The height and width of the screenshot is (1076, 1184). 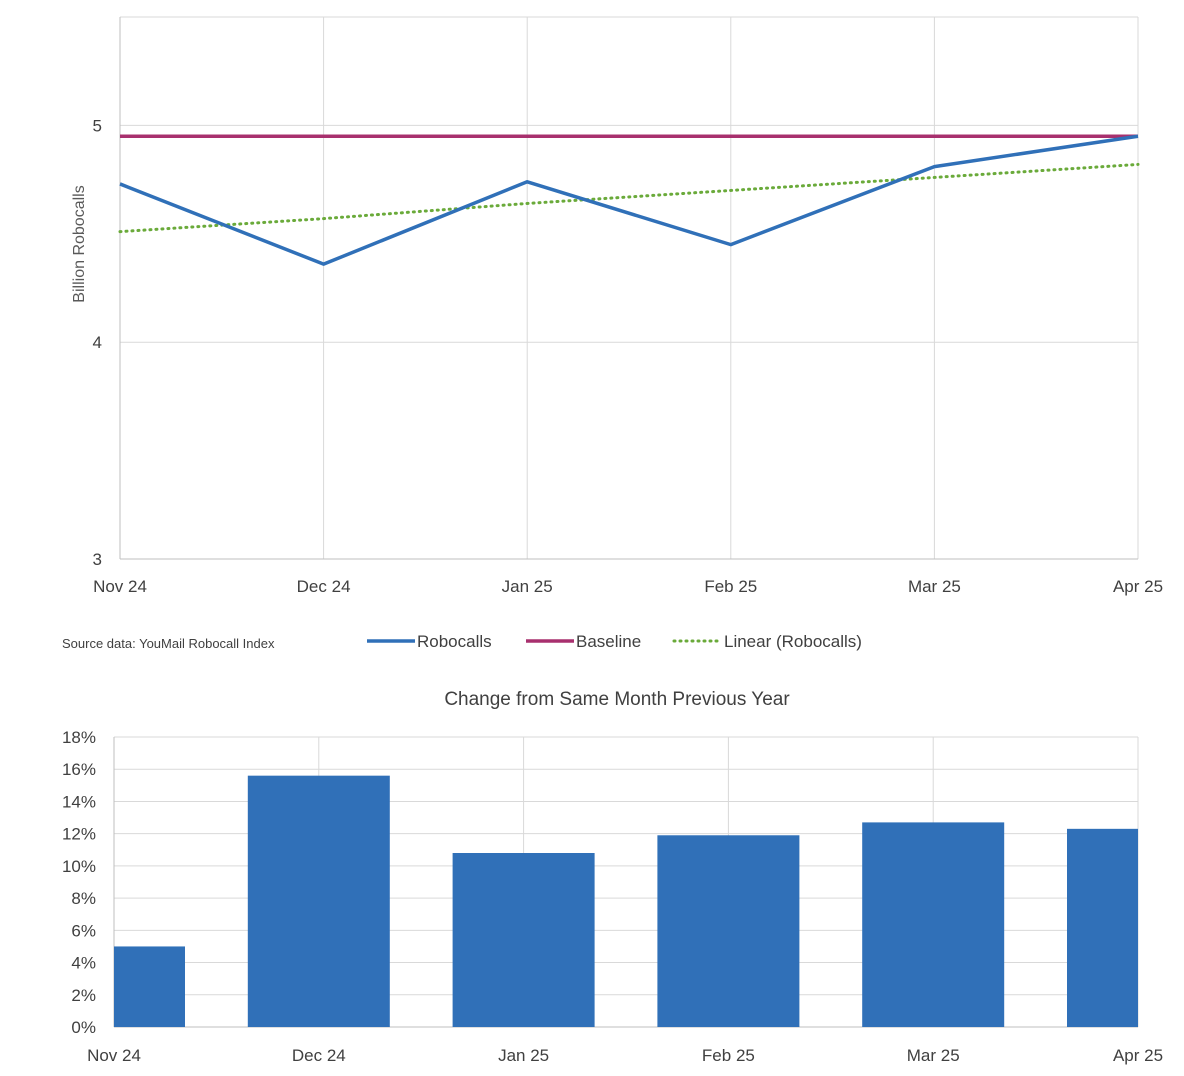 What do you see at coordinates (97, 559) in the screenshot?
I see `y-tick-label: 3` at bounding box center [97, 559].